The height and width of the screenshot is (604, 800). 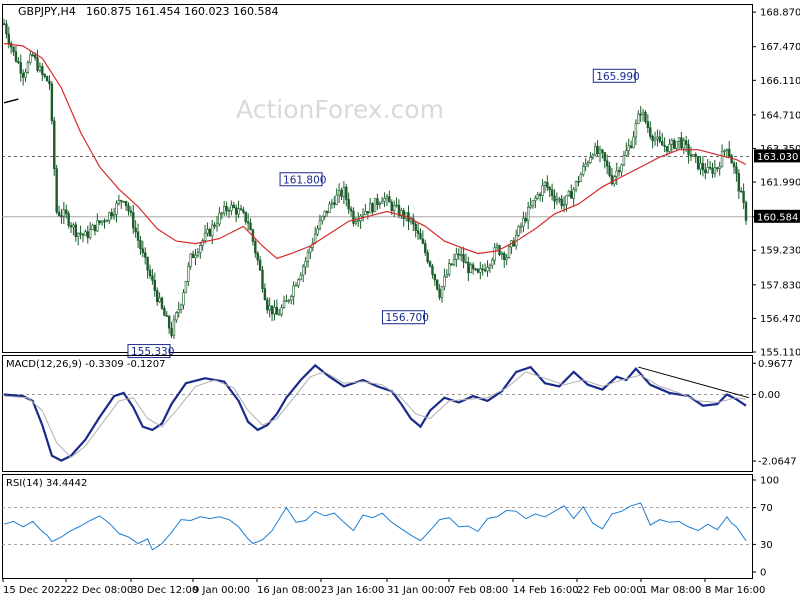 I want to click on macd-title: MACD(12,26,9) -0.3309 -0.1207, so click(x=86, y=364).